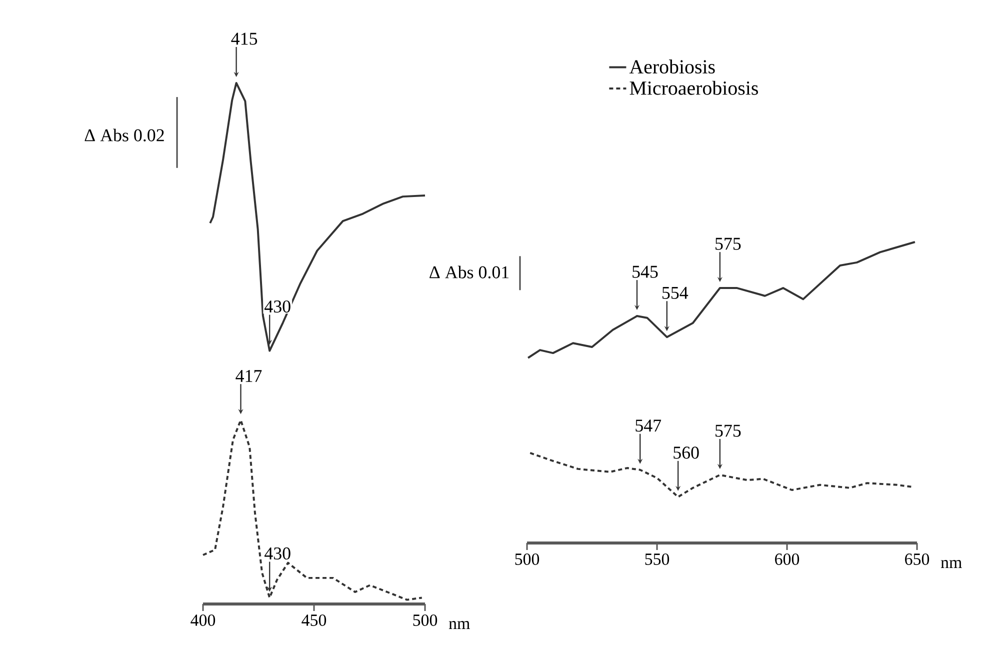 Image resolution: width=992 pixels, height=671 pixels. What do you see at coordinates (917, 559) in the screenshot?
I see `x-tick-label: 650` at bounding box center [917, 559].